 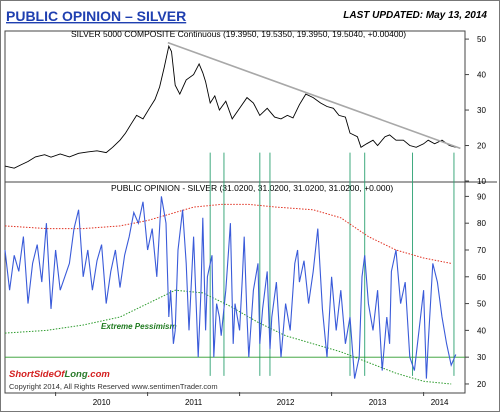 I want to click on price-y-tick-label: 50, so click(x=481, y=39).